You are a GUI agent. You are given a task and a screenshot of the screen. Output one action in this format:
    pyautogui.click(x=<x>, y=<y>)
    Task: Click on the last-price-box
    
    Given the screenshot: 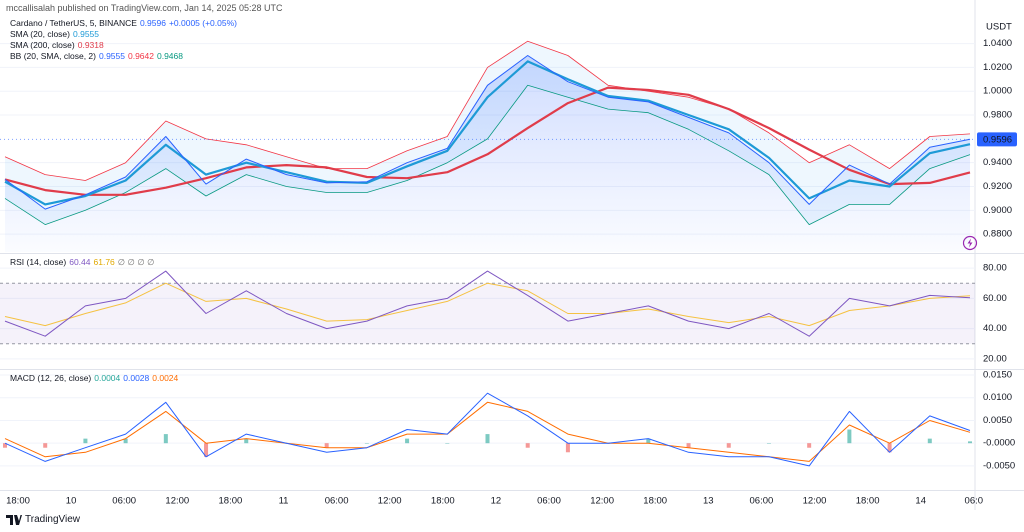 What is the action you would take?
    pyautogui.click(x=997, y=139)
    